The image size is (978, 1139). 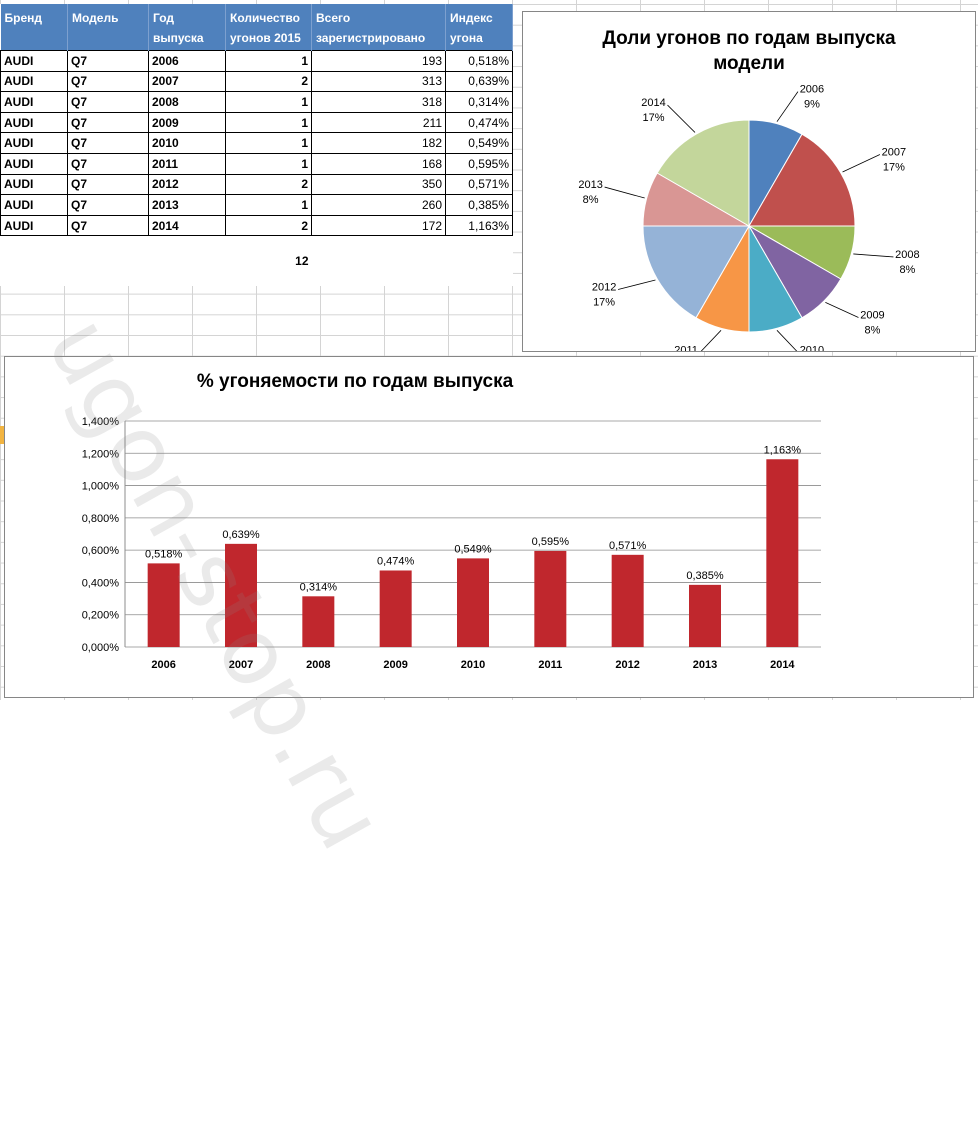 What do you see at coordinates (378, 122) in the screenshot?
I see `registered-cell: 211` at bounding box center [378, 122].